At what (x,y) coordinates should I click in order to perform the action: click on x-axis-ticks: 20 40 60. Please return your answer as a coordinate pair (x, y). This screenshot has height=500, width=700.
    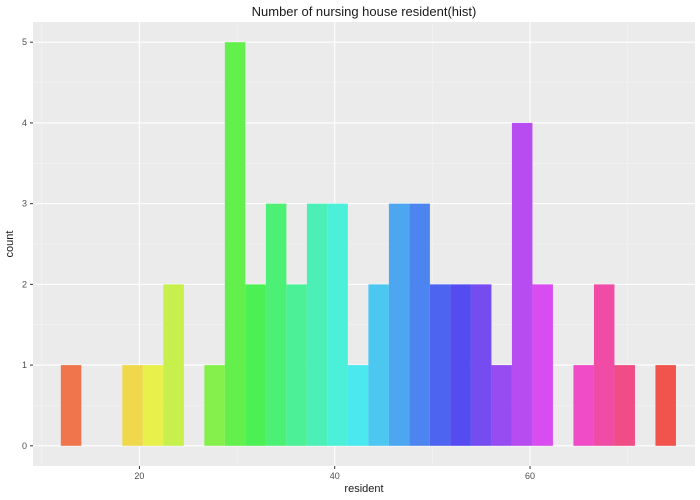
    Looking at the image, I should click on (334, 473).